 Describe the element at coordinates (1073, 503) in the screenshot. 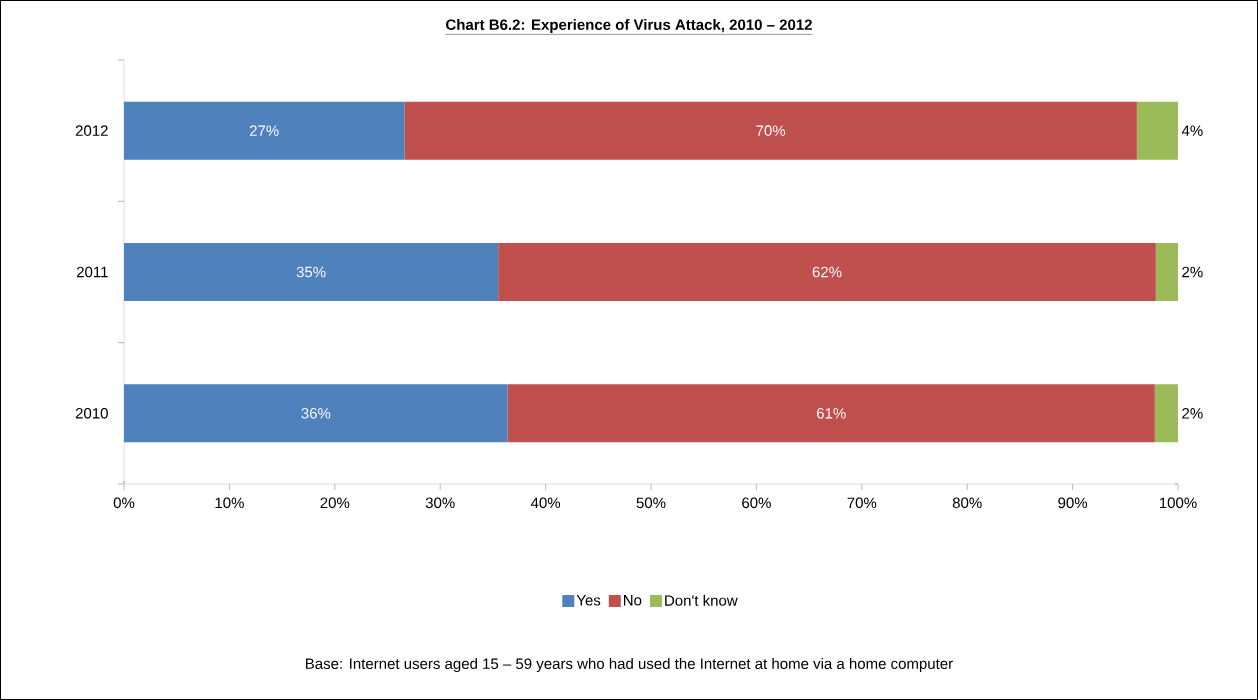

I see `x-tick-label: 90%` at that location.